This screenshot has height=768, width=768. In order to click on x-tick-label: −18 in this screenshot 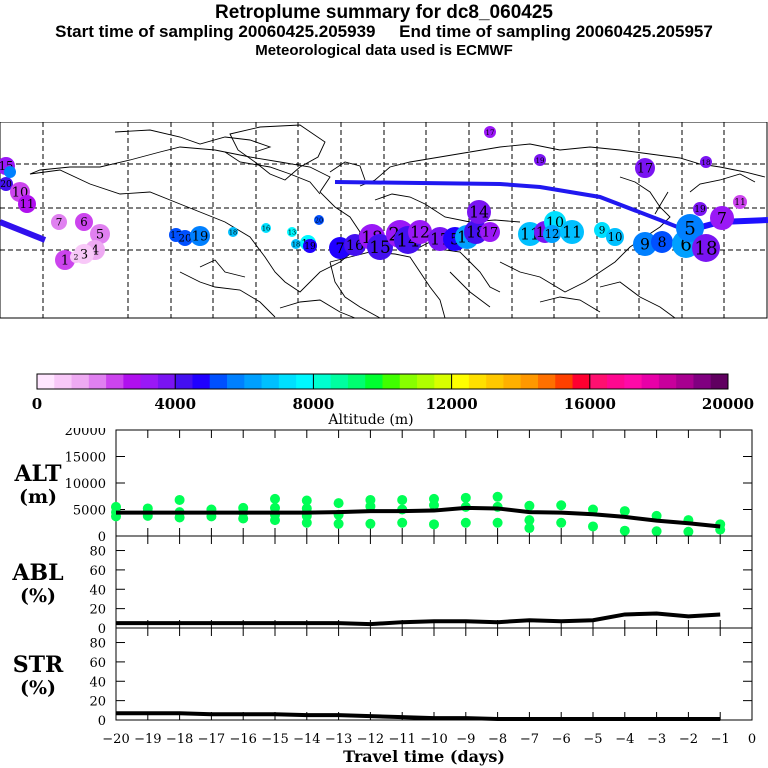, I will do `click(179, 739)`.